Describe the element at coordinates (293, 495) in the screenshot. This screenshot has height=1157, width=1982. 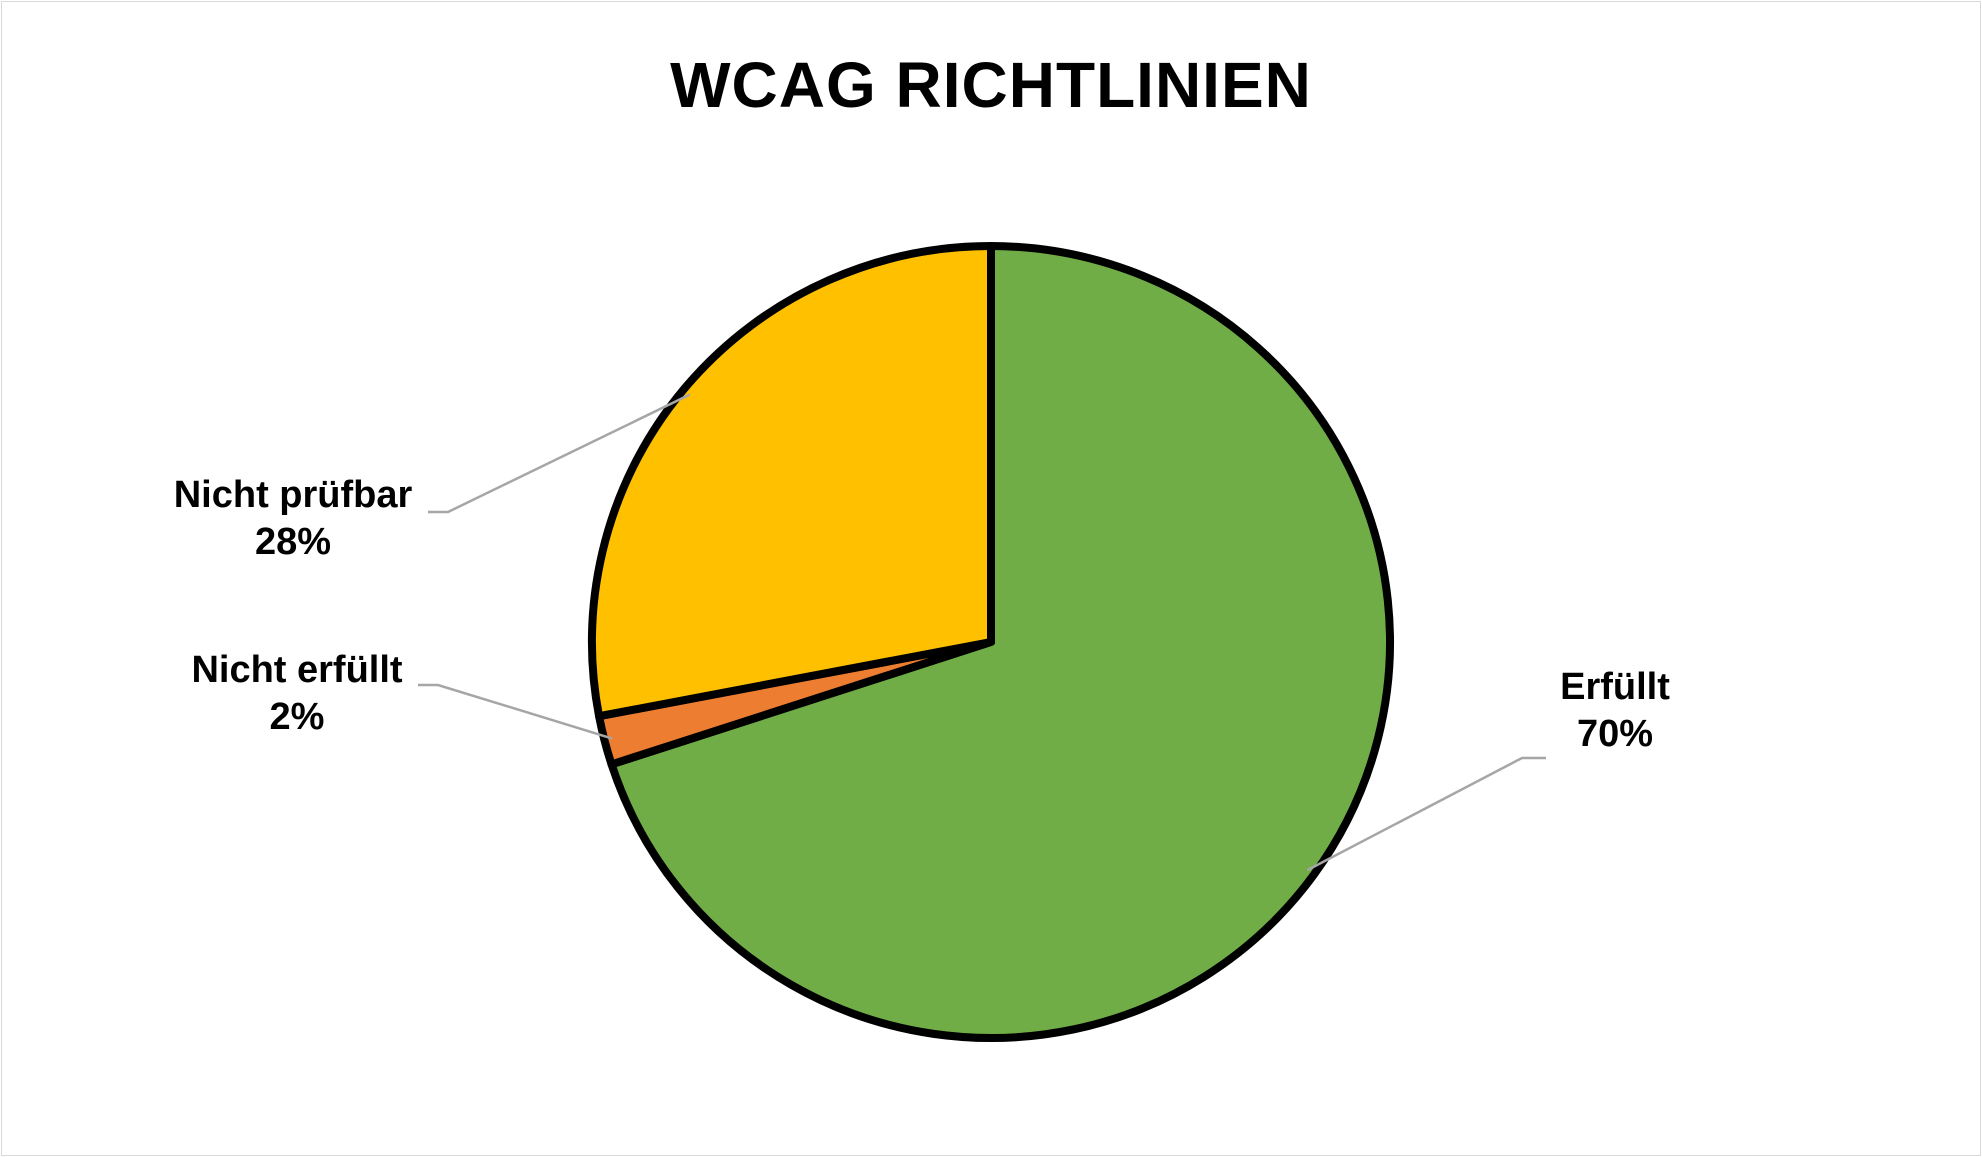
I see `slice-label: Nicht prüfbar` at that location.